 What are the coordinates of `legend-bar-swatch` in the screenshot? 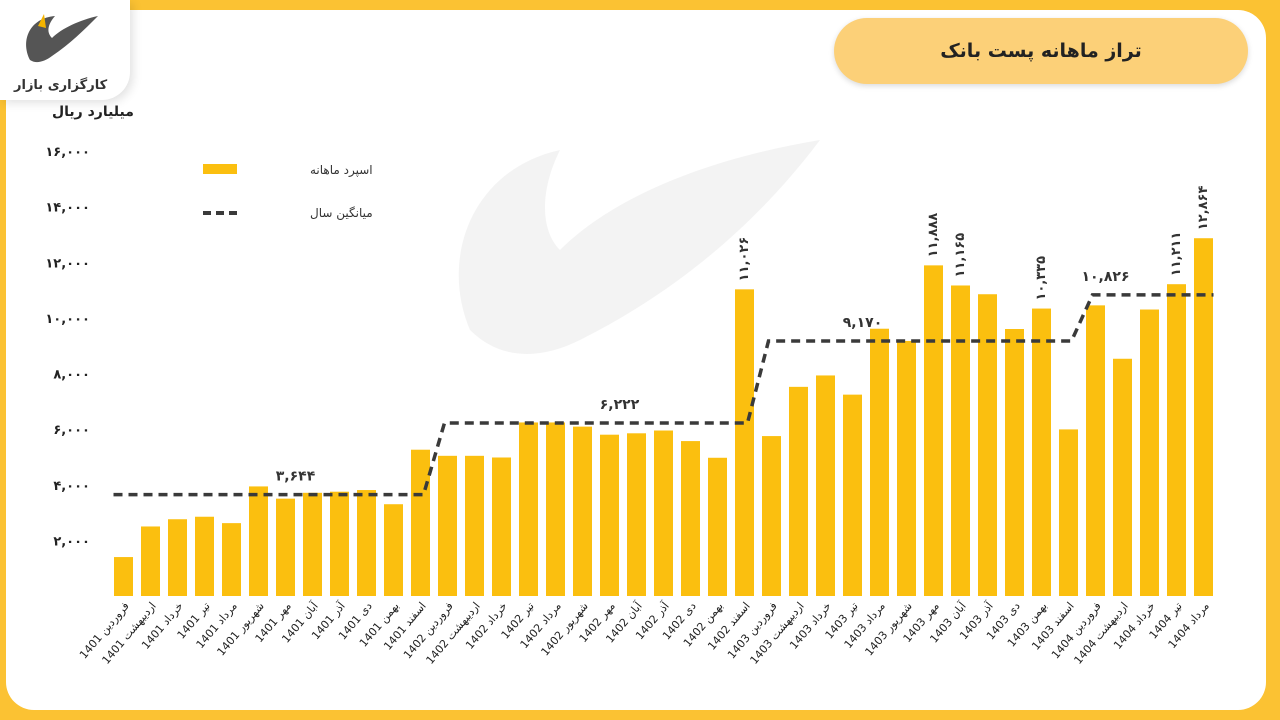 It's located at (220, 169).